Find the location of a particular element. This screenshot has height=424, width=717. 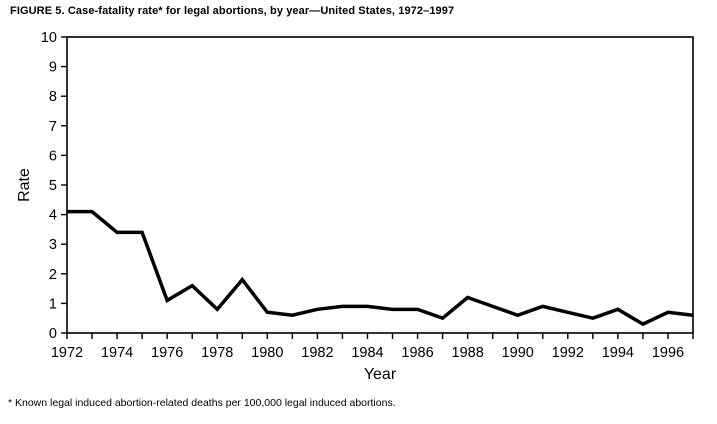

y-tick-label: 6 is located at coordinates (53, 156).